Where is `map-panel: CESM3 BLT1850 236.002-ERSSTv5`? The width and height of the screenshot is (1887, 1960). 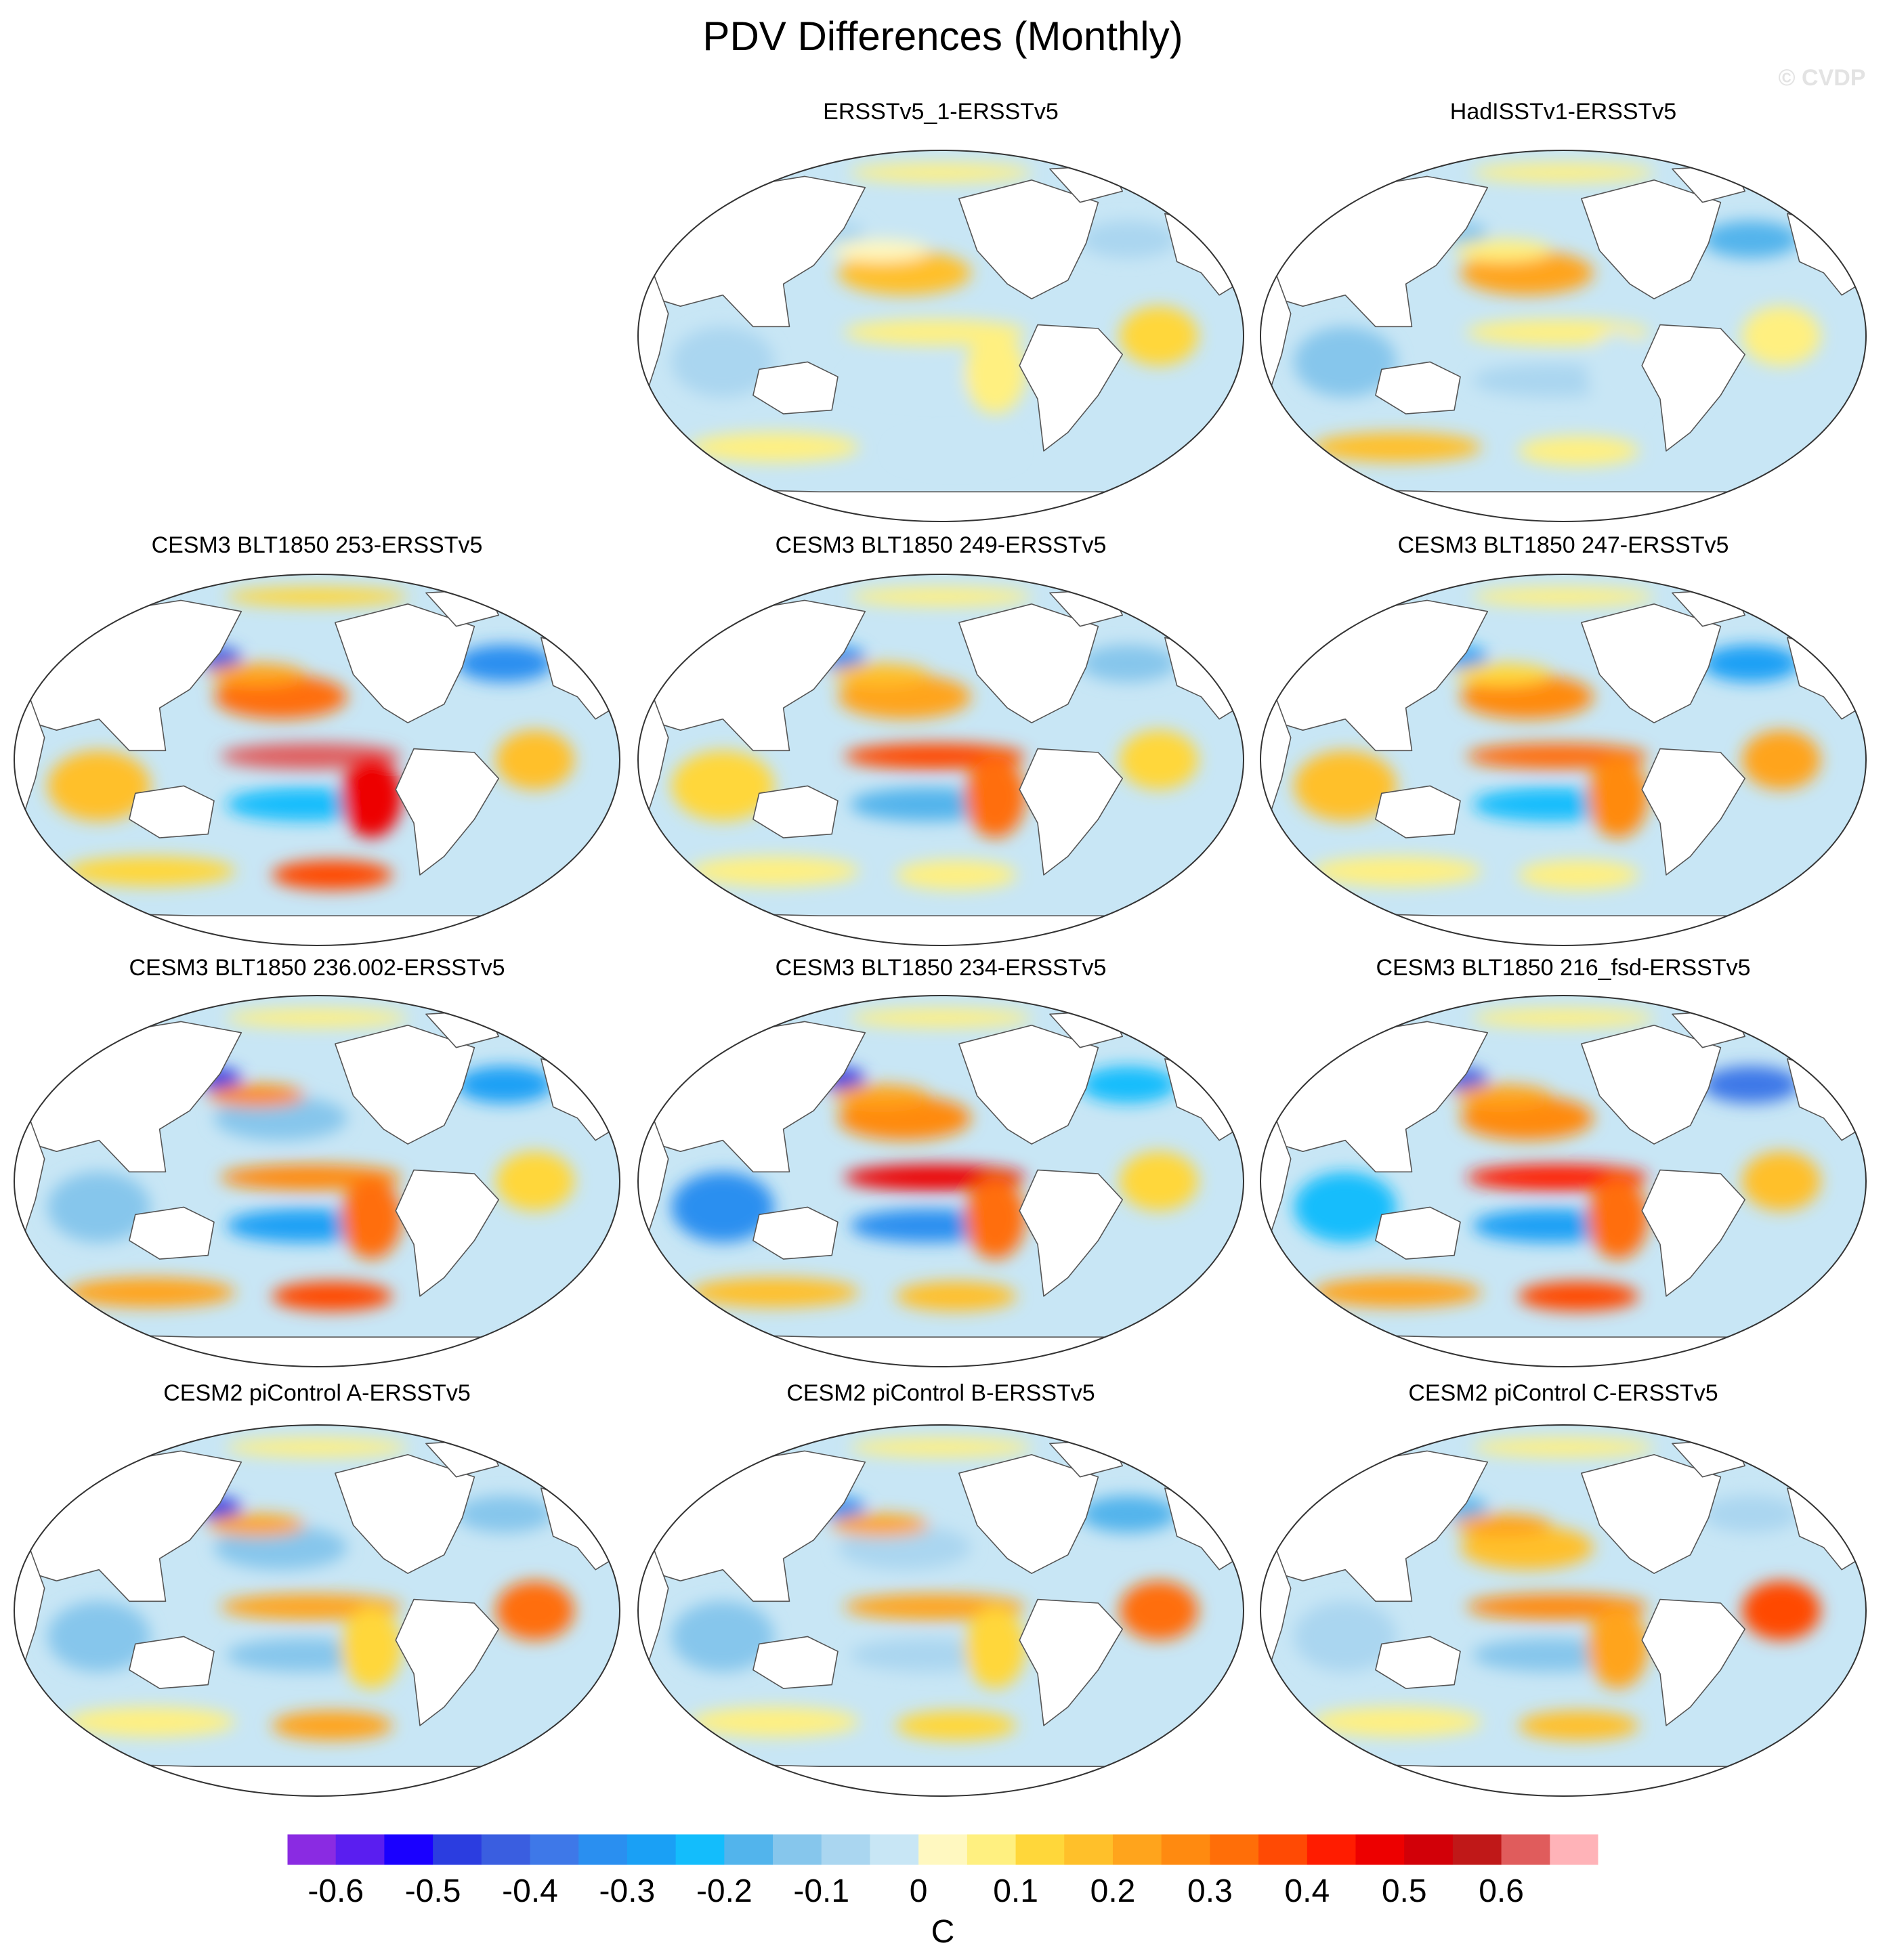
map-panel: CESM3 BLT1850 236.002-ERSSTv5 is located at coordinates (317, 1161).